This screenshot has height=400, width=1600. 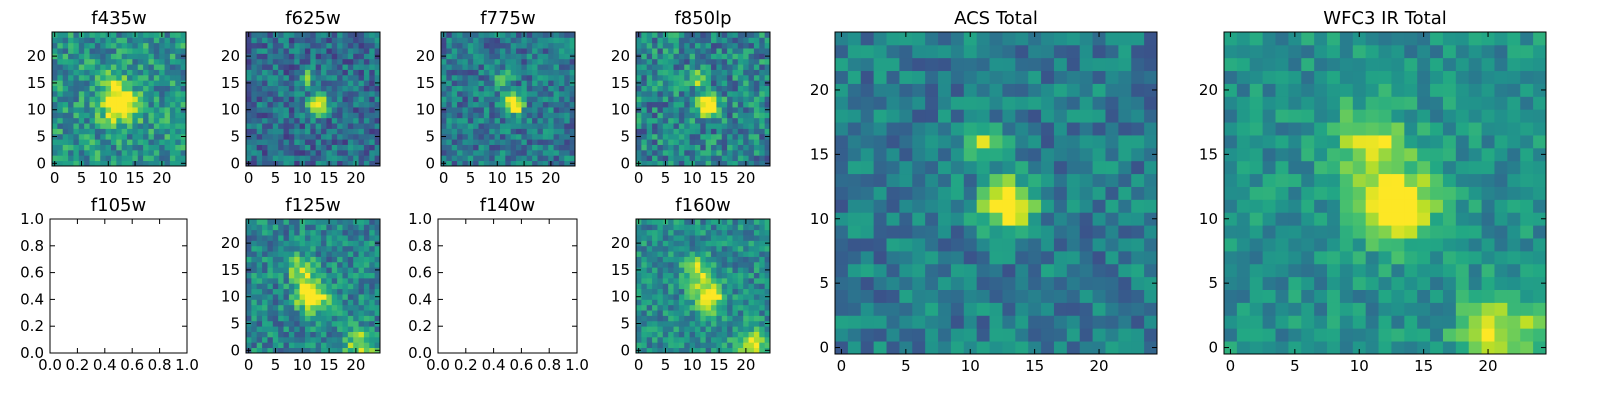 I want to click on axes-frame-f105w, so click(x=118, y=286).